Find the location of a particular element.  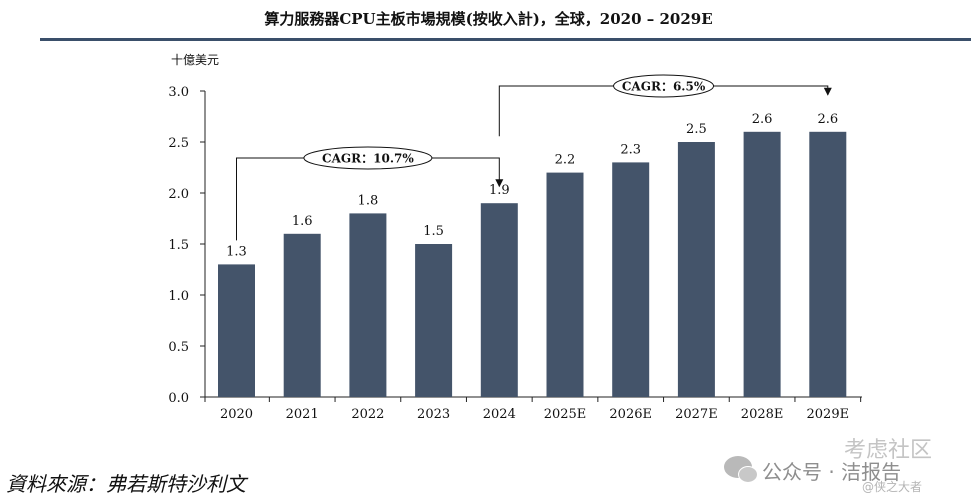

cagr-label: CAGR：6.5% is located at coordinates (664, 87).